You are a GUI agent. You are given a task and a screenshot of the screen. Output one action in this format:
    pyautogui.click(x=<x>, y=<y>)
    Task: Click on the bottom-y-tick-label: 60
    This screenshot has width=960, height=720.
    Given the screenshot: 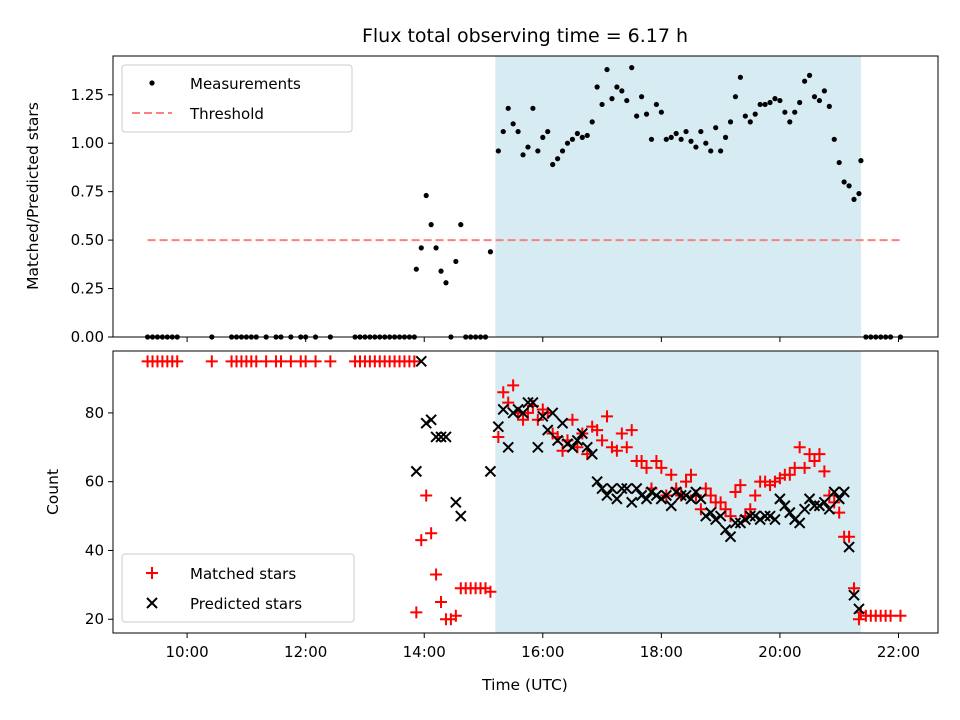 What is the action you would take?
    pyautogui.click(x=94, y=482)
    